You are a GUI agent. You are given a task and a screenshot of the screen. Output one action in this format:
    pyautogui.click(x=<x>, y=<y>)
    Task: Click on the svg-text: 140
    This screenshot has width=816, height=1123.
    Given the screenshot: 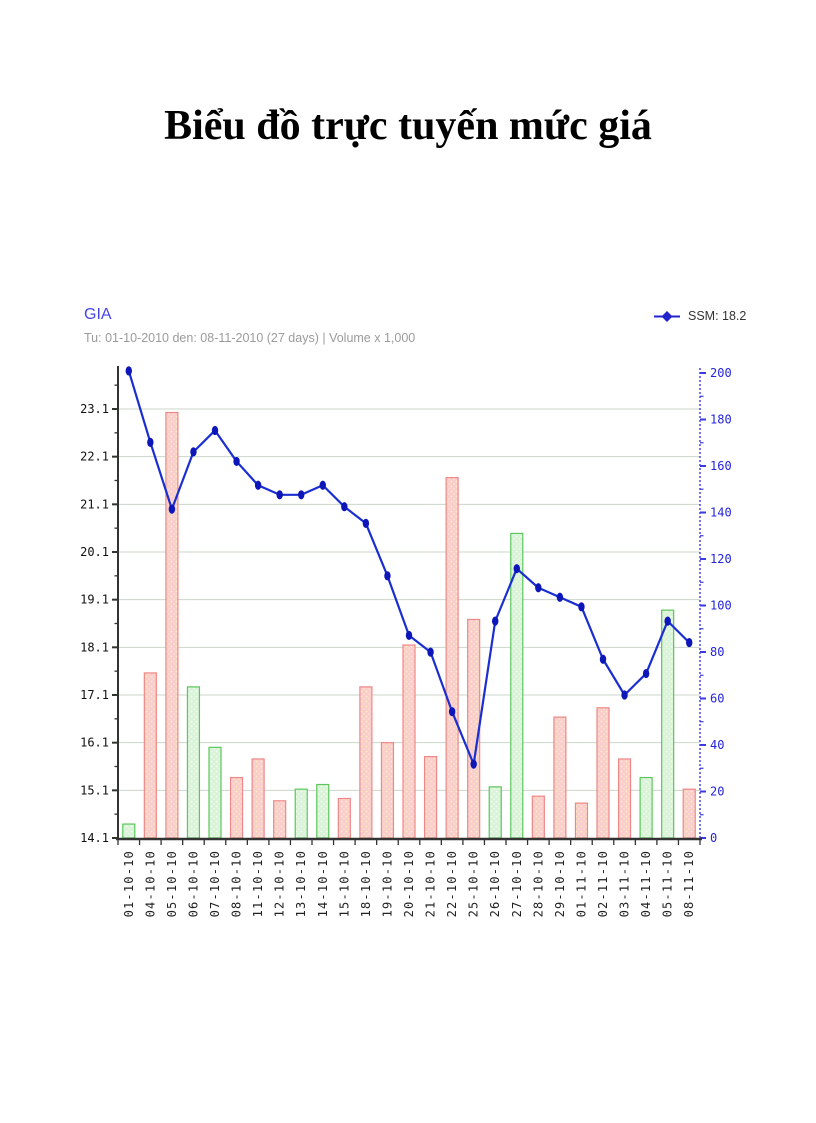 What is the action you would take?
    pyautogui.click(x=721, y=513)
    